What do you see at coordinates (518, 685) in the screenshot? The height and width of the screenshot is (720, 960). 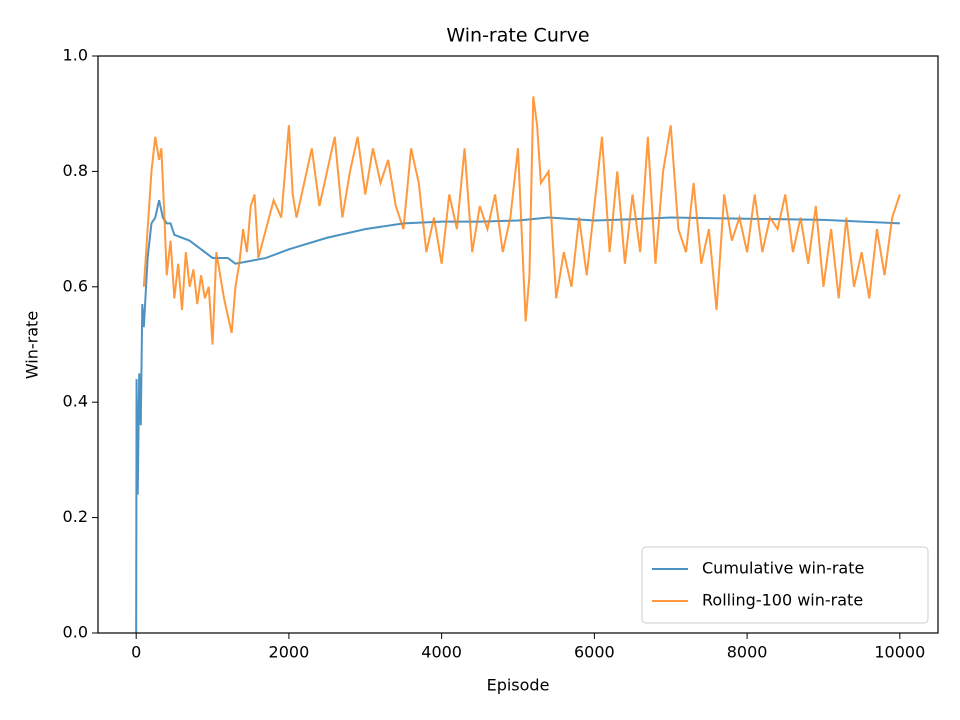 I see `x-axis-label: Episode` at bounding box center [518, 685].